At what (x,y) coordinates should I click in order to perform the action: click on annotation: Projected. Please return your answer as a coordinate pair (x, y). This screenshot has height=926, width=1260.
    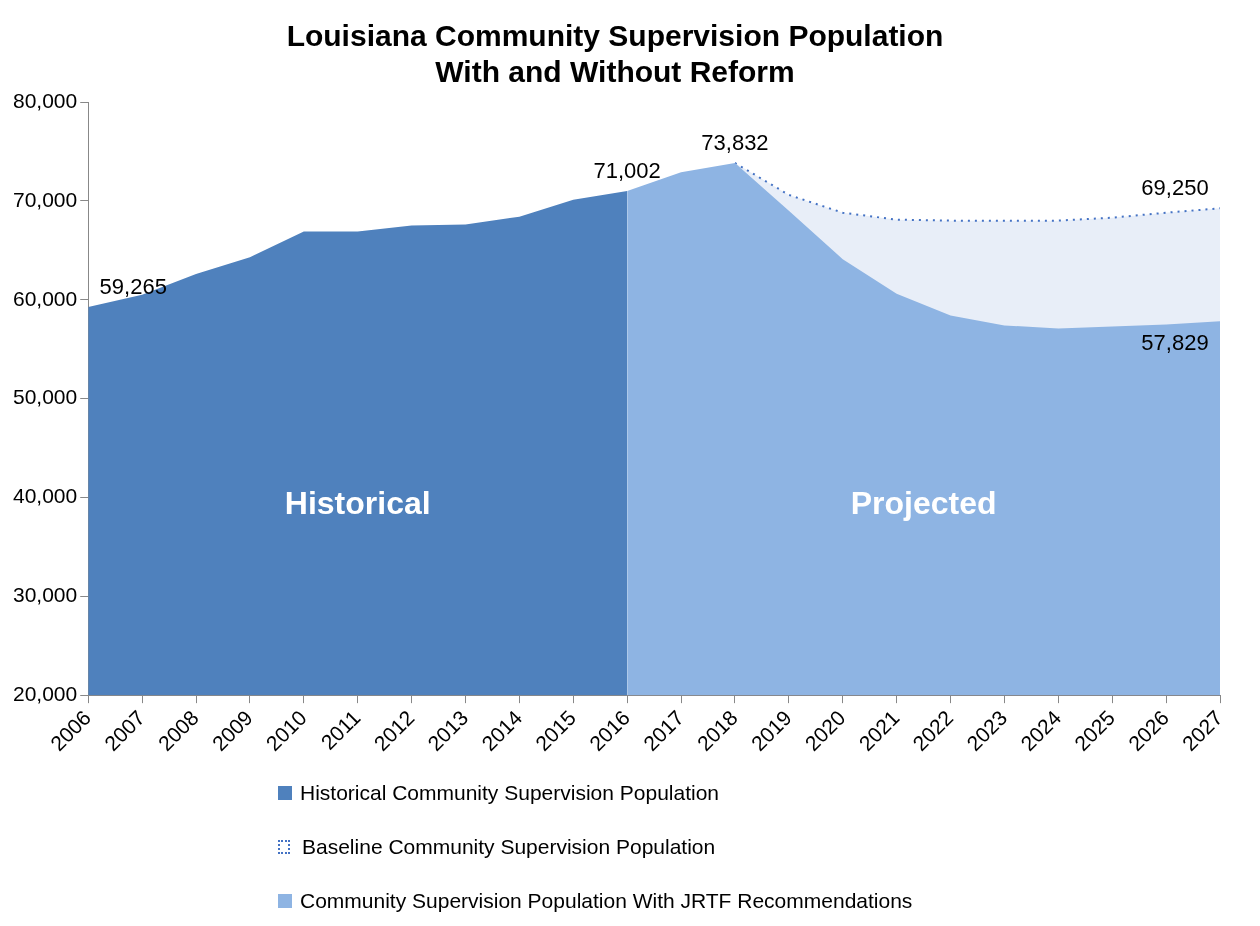
    Looking at the image, I should click on (923, 503).